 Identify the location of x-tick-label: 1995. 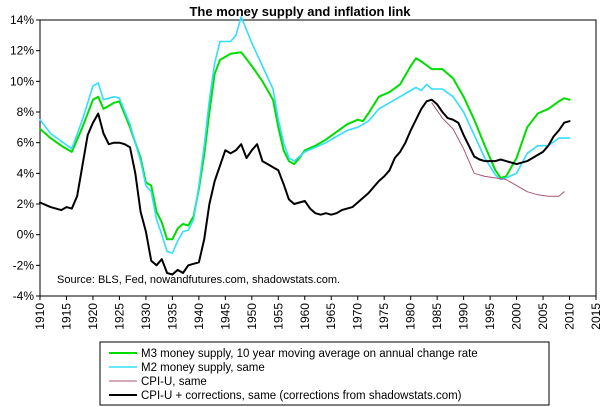
(490, 316).